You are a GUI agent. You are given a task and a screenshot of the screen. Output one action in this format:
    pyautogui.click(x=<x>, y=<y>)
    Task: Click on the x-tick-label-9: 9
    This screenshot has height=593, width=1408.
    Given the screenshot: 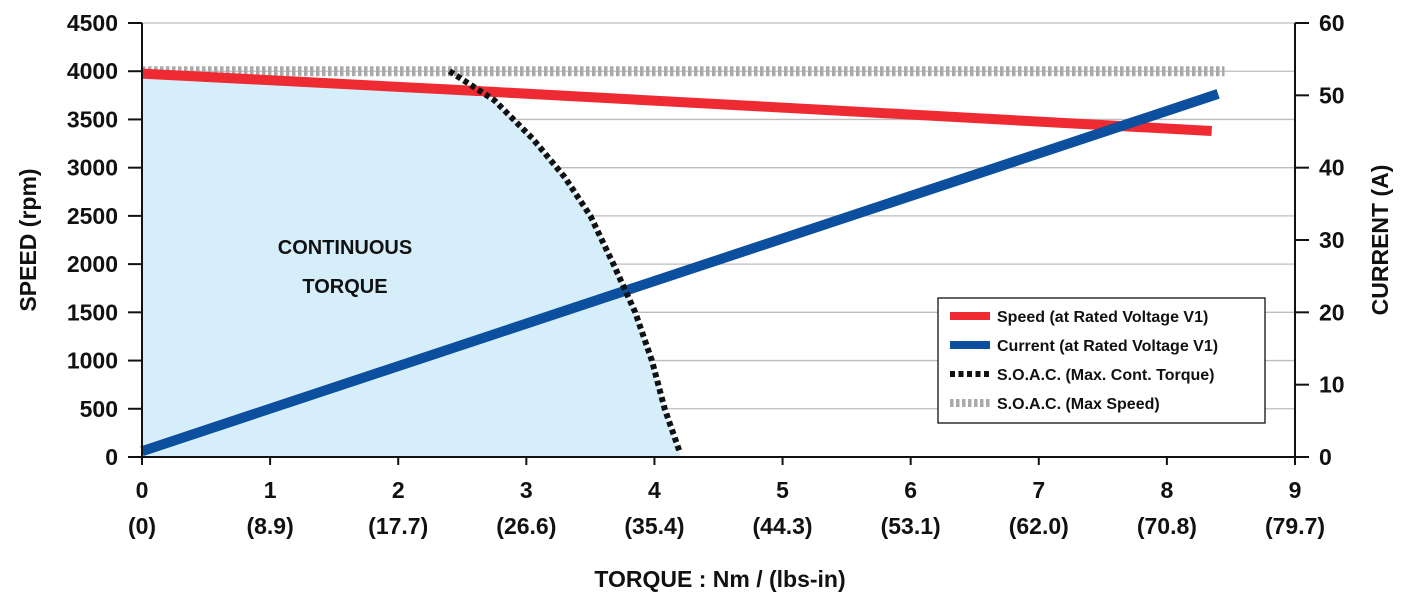 What is the action you would take?
    pyautogui.click(x=1295, y=490)
    